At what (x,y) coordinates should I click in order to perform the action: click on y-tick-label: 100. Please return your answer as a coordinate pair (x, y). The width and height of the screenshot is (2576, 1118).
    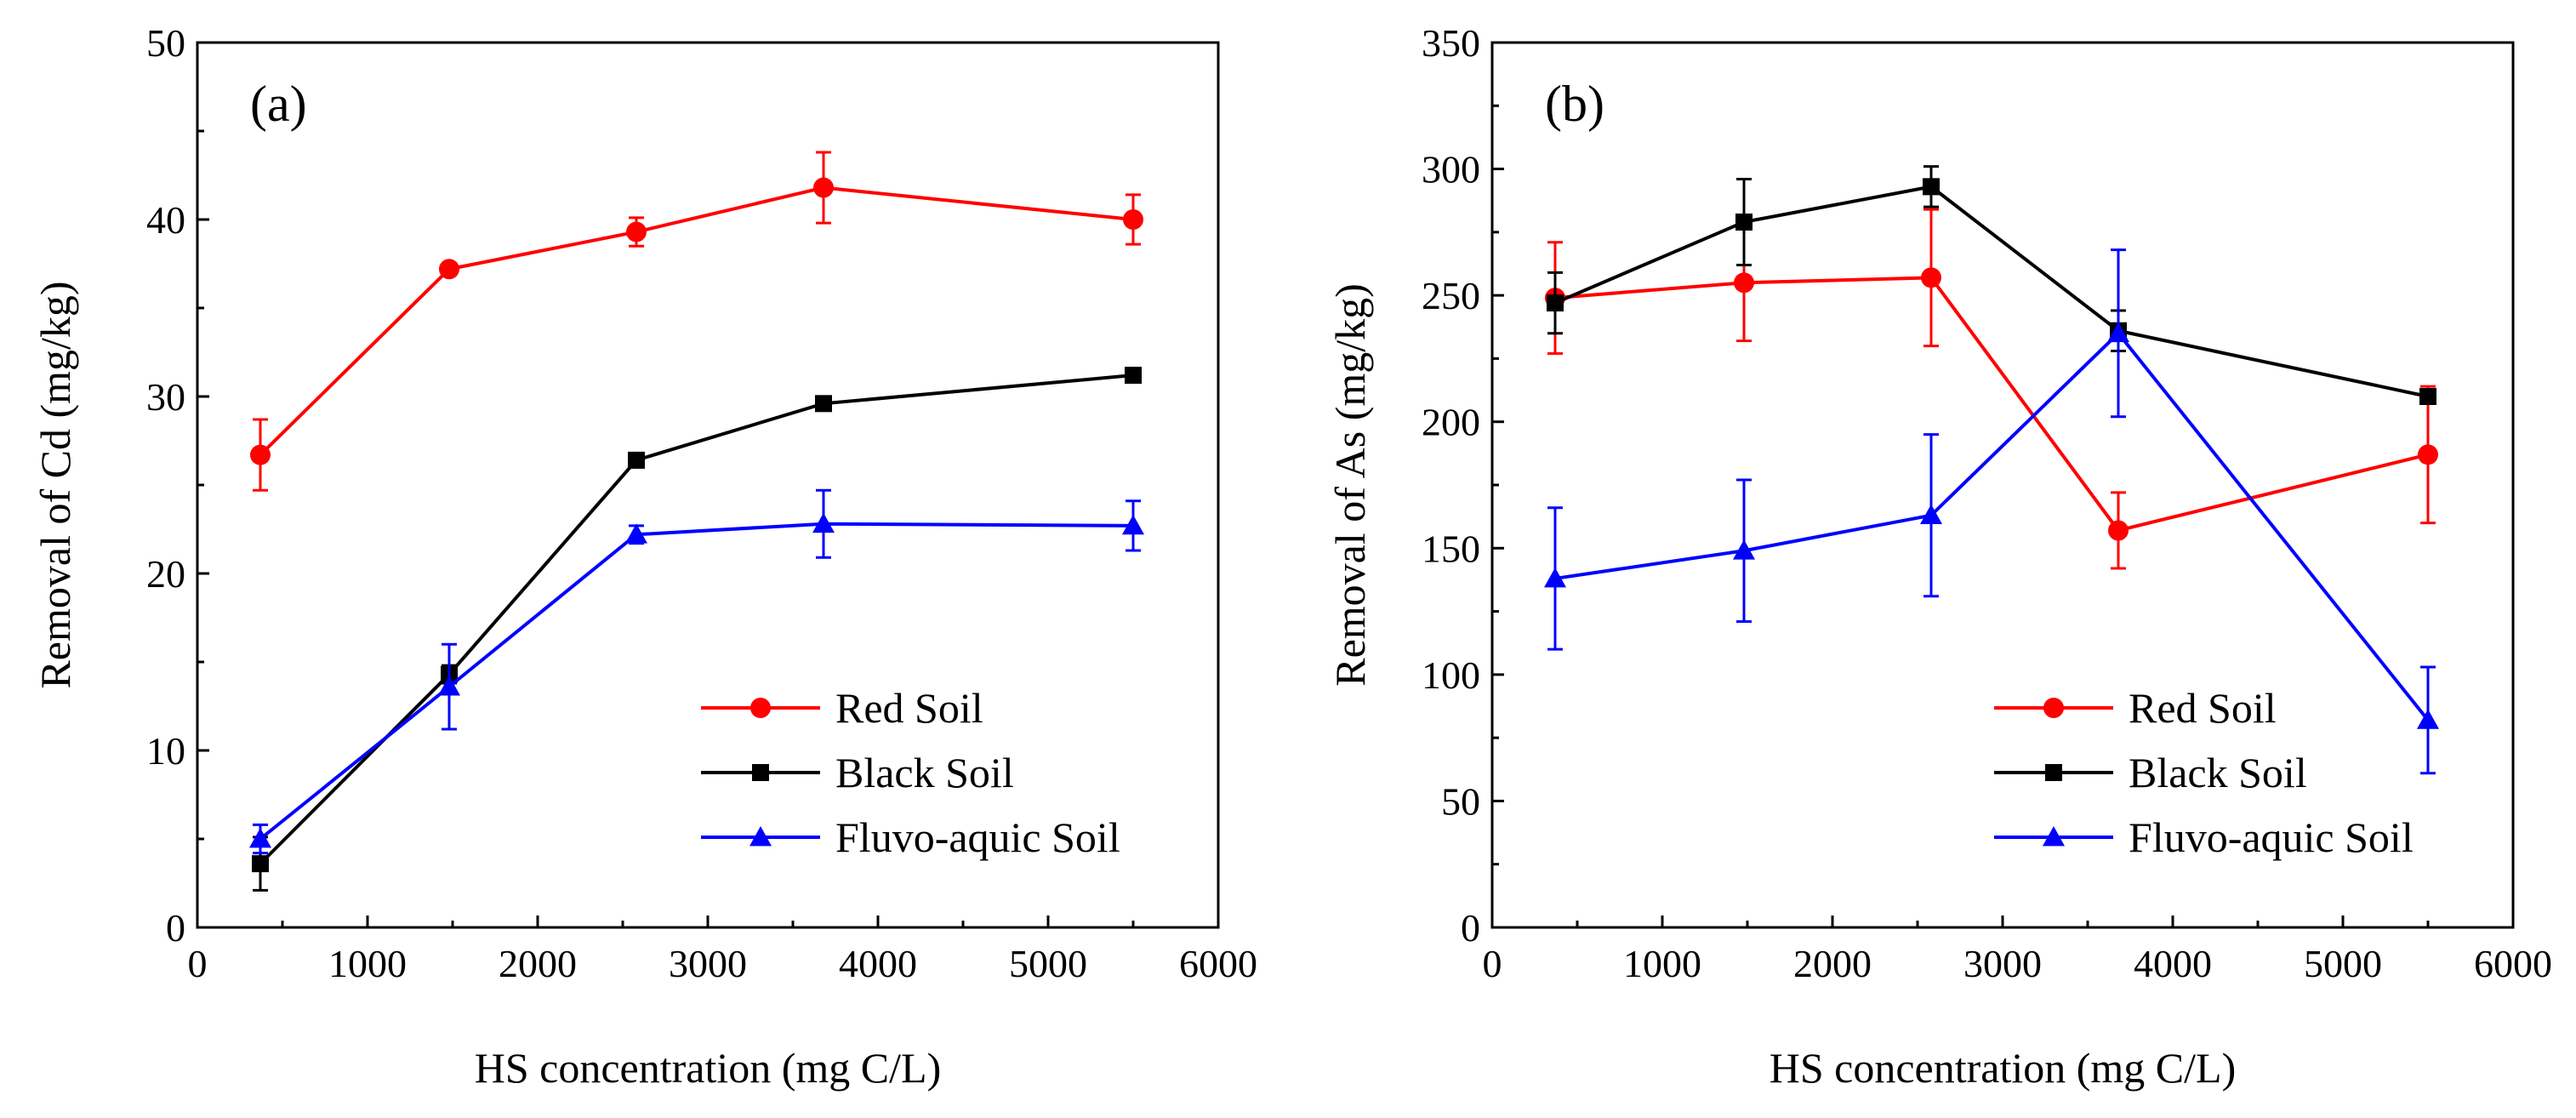
    Looking at the image, I should click on (1451, 675).